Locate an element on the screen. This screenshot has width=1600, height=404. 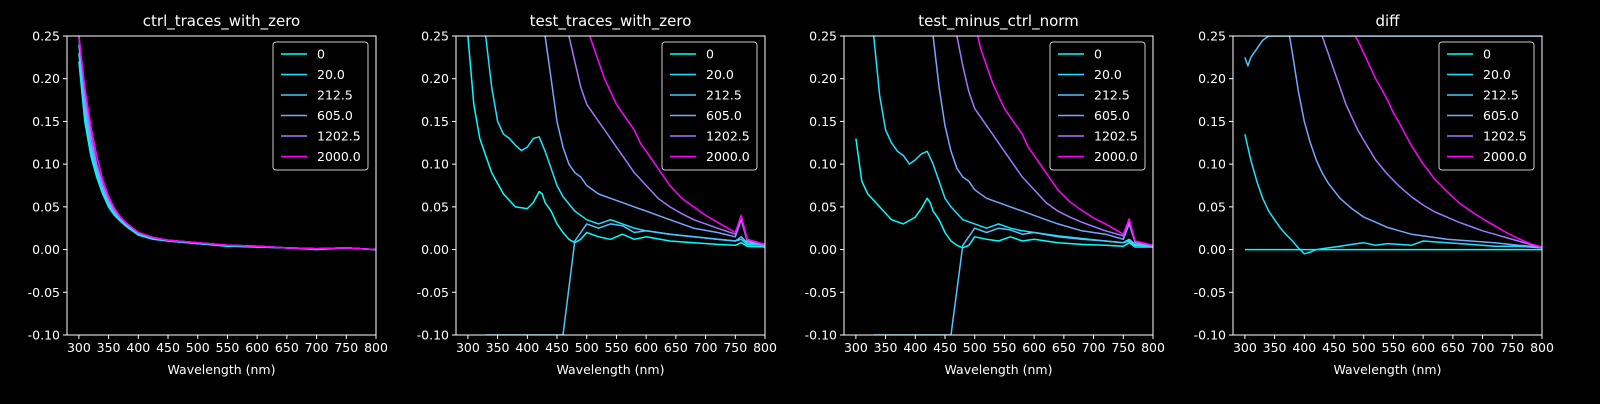
chart-title: ctrl_traces_with_zero is located at coordinates (221, 21).